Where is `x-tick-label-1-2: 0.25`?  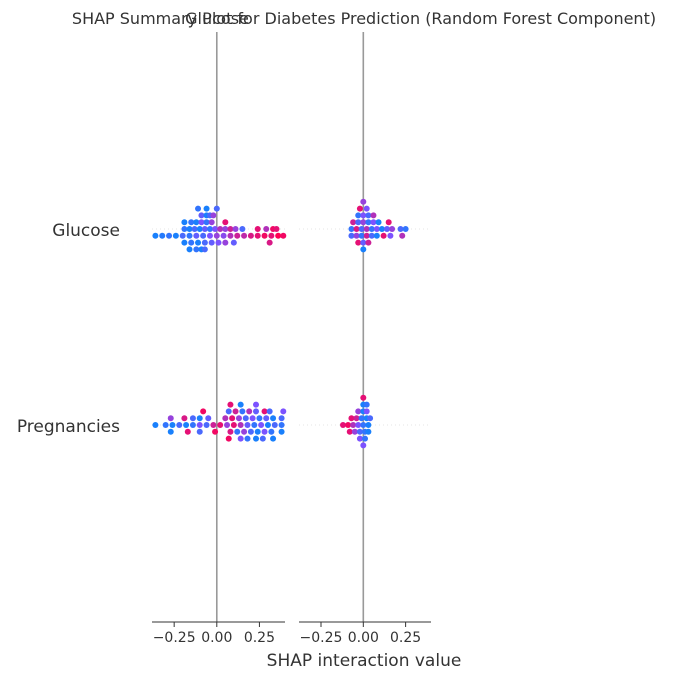
x-tick-label-1-2: 0.25 is located at coordinates (405, 638).